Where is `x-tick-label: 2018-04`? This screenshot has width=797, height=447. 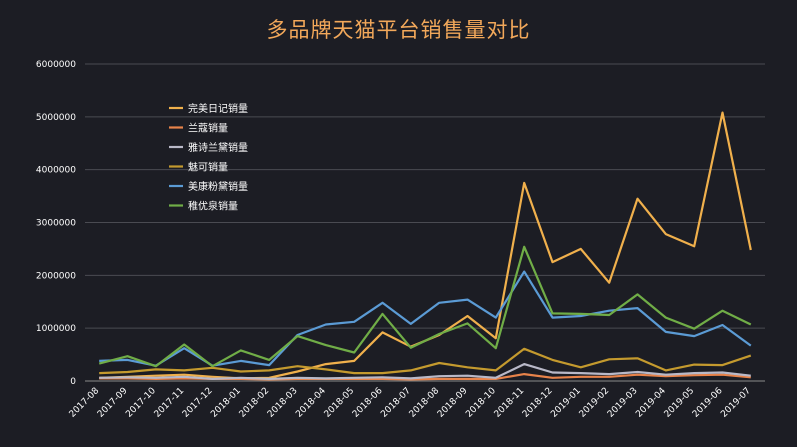
x-tick-label: 2018-04 is located at coordinates (311, 403).